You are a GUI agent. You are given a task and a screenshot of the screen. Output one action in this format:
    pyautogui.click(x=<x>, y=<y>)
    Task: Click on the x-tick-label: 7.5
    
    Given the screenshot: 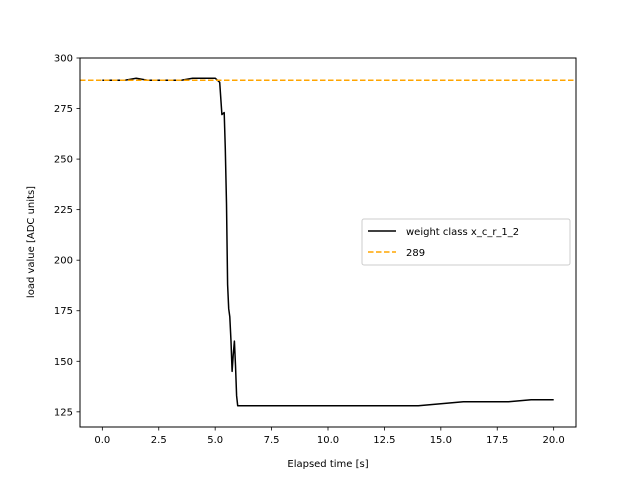 What is the action you would take?
    pyautogui.click(x=272, y=440)
    